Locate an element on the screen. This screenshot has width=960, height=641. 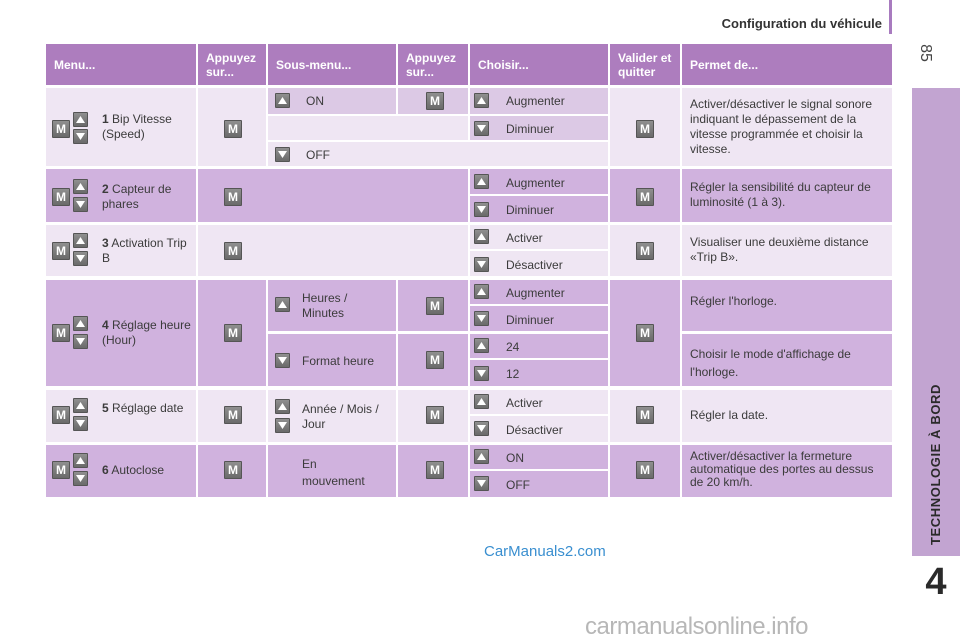
row4-menu-cell is located at coordinates (121, 333).